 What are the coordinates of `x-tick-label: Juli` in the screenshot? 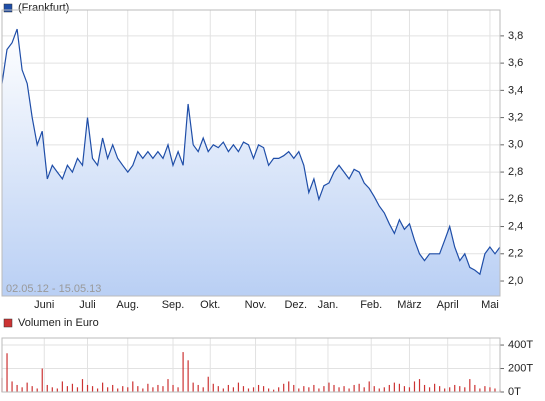 It's located at (87, 305).